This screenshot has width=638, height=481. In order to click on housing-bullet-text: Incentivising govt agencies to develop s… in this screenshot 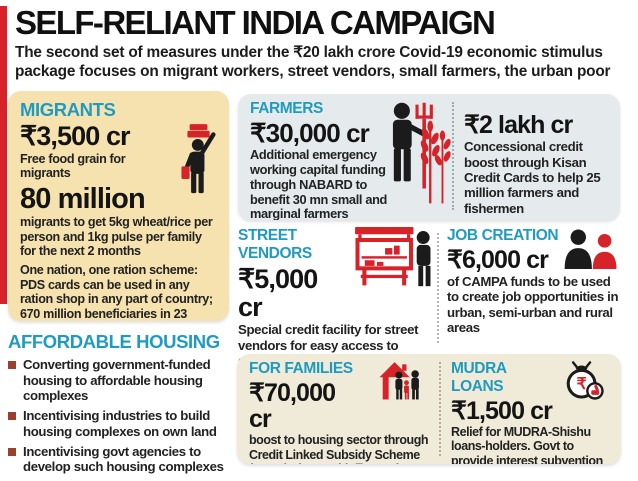, I will do `click(123, 459)`.